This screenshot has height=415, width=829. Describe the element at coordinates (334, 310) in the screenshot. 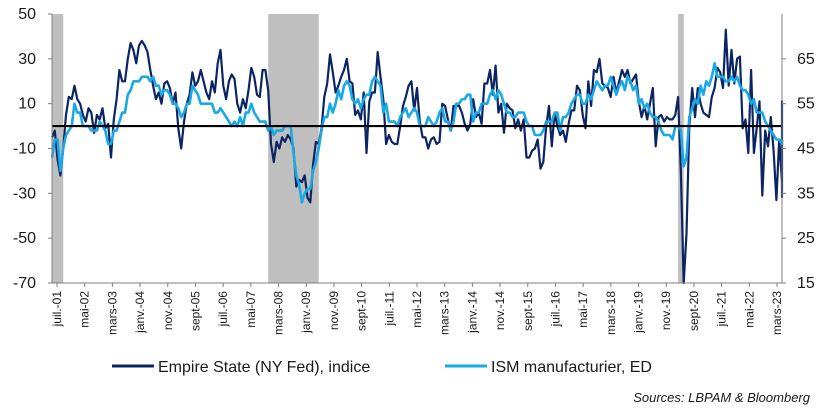

I see `x-tick-label: nov.-09` at that location.